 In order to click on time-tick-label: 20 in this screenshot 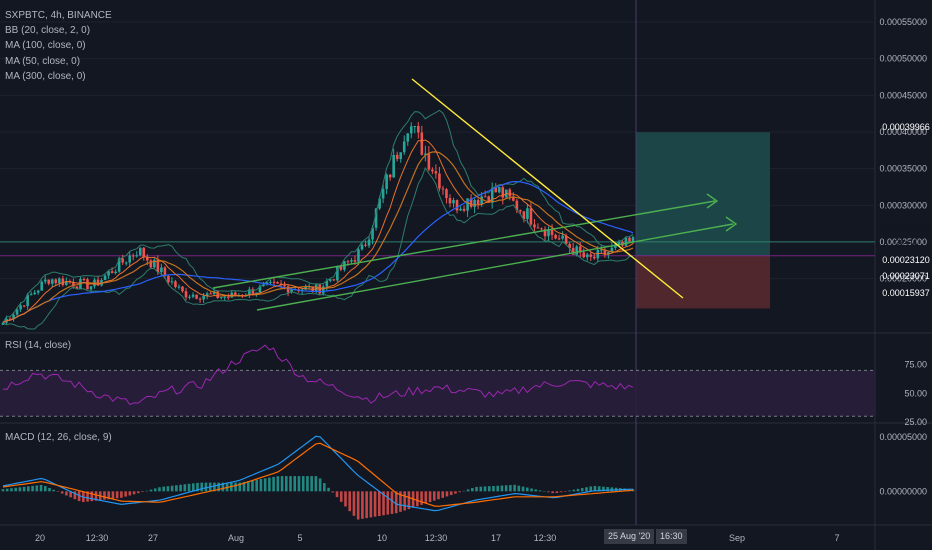, I will do `click(40, 538)`.